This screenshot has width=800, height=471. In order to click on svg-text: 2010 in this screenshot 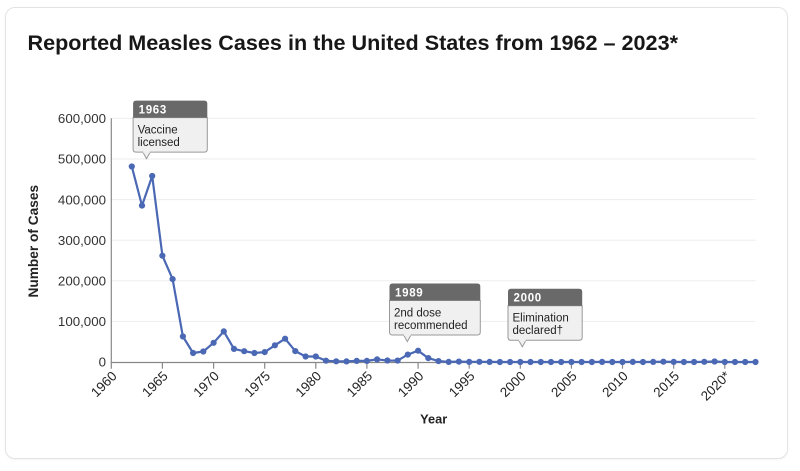, I will do `click(615, 384)`.